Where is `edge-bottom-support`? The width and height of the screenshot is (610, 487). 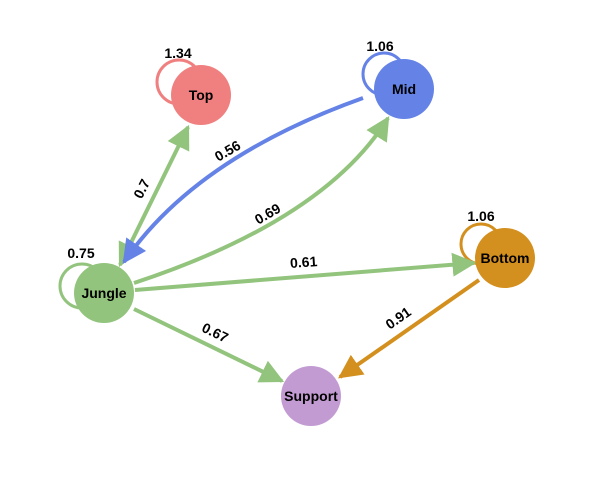
edge-bottom-support is located at coordinates (409, 328).